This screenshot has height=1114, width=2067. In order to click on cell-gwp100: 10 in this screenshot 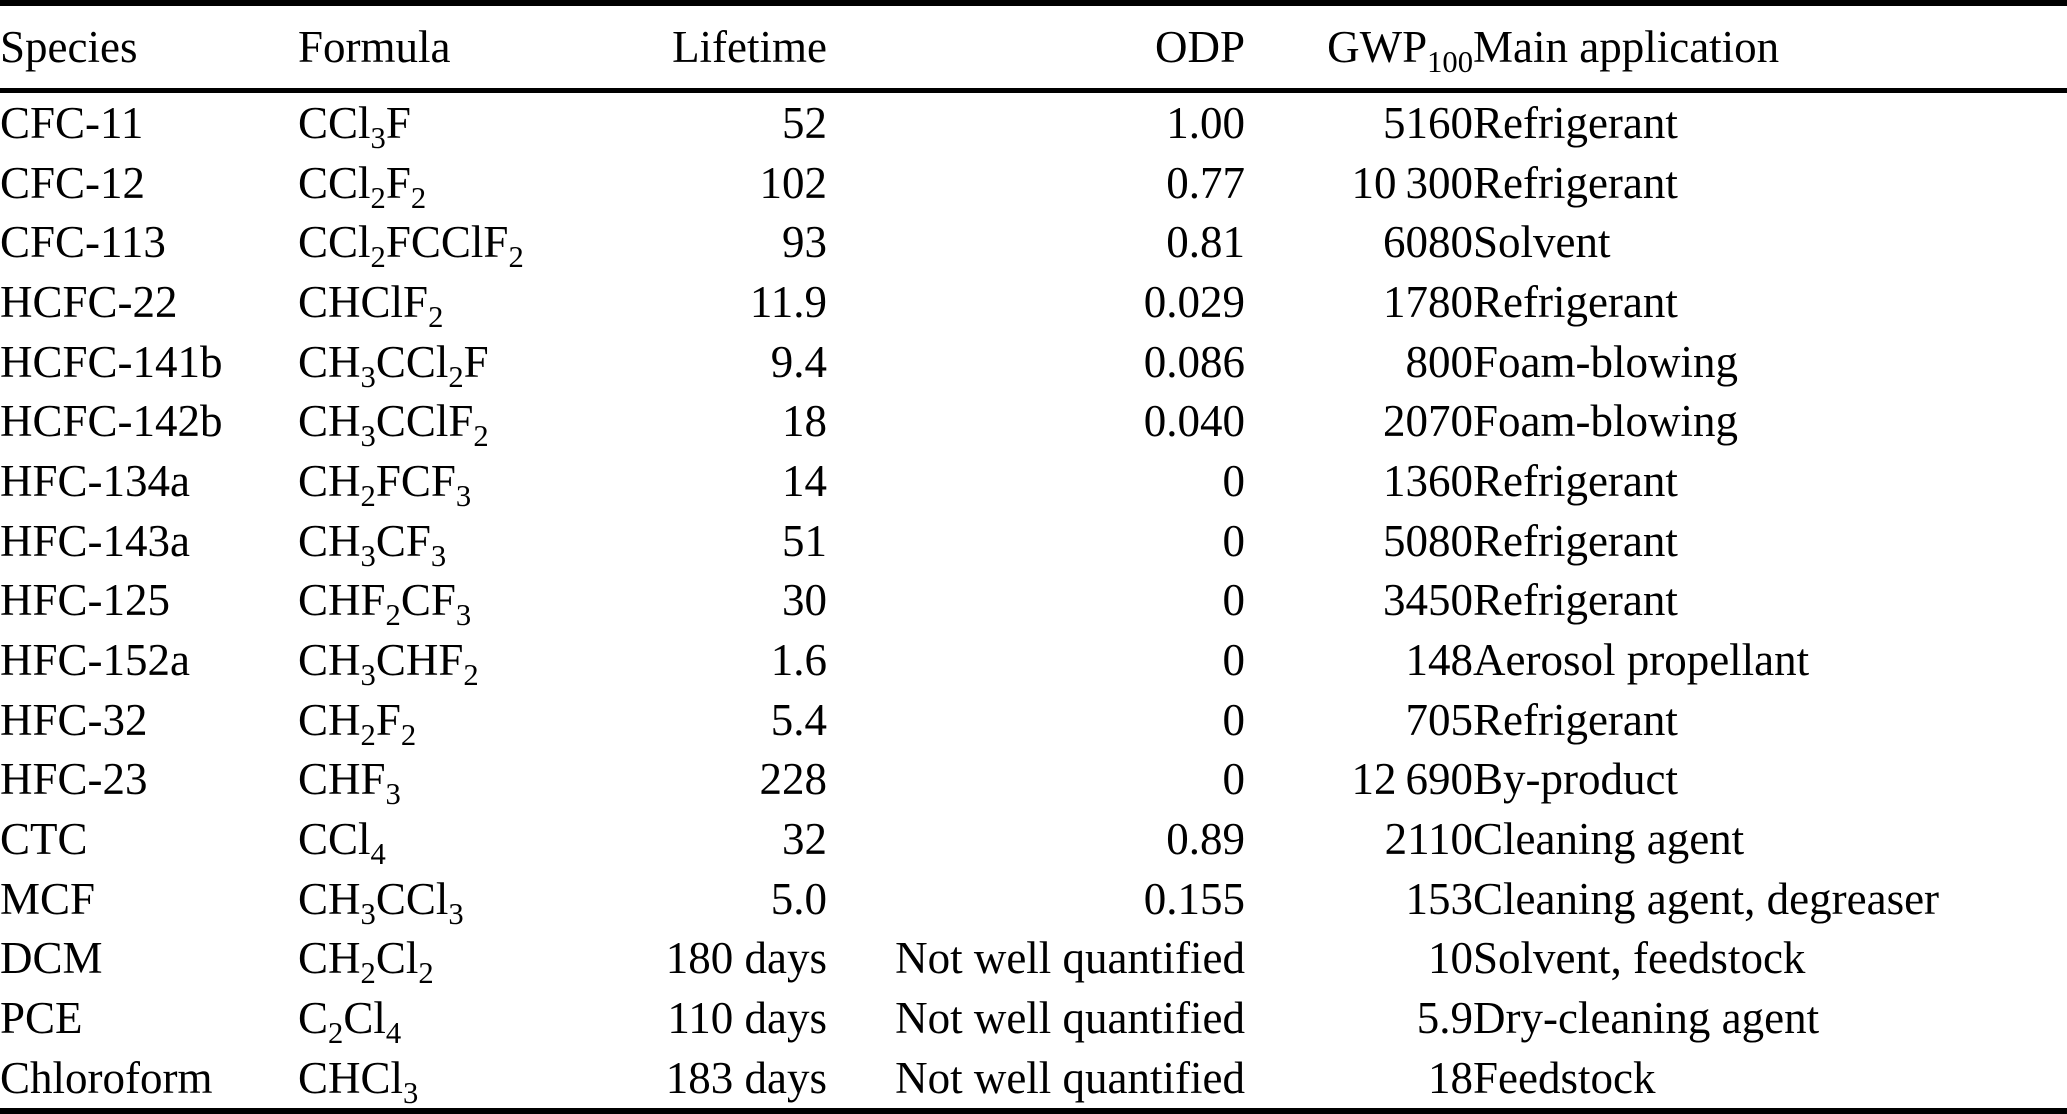, I will do `click(1450, 958)`.